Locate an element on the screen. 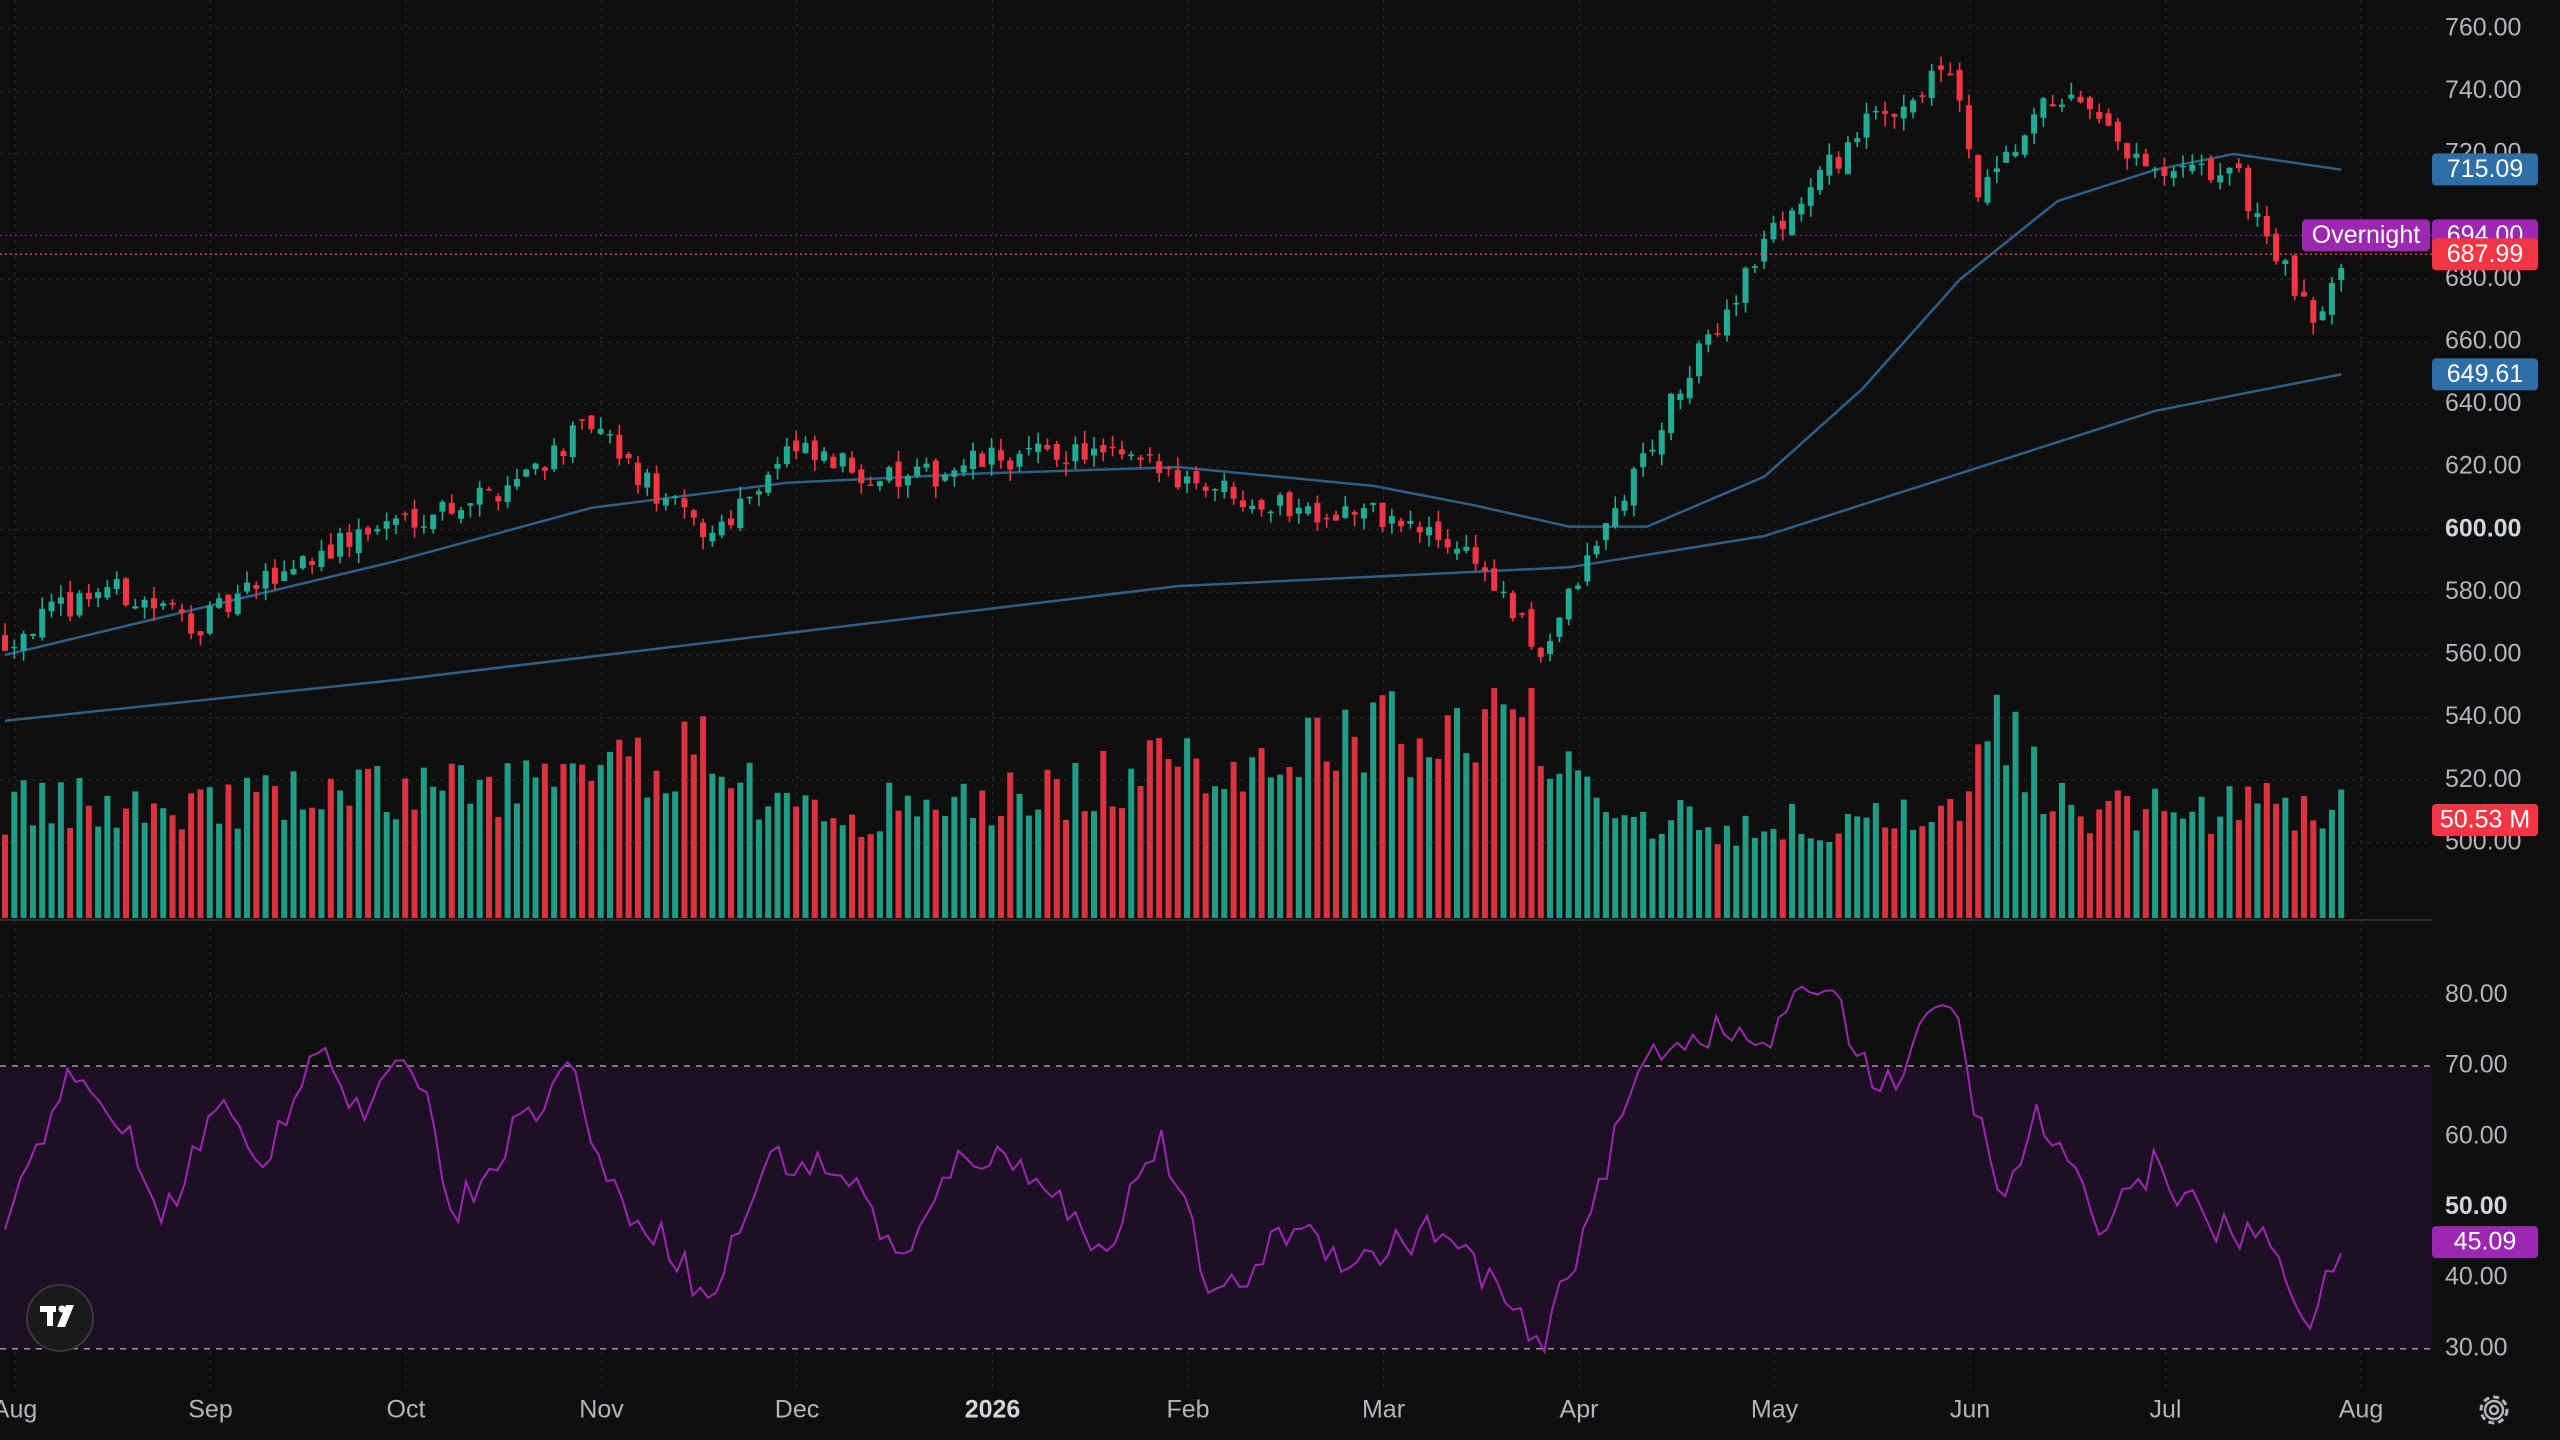 The image size is (2560, 1440). chart-settings-button is located at coordinates (2494, 1410).